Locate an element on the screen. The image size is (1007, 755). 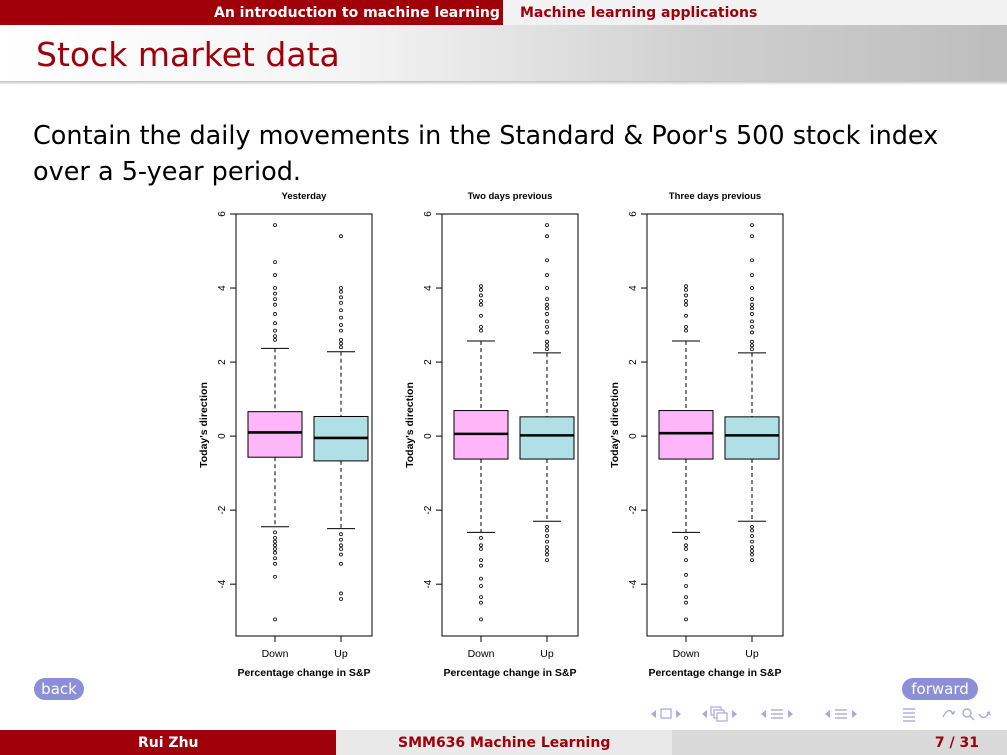
chart-3-ylabel: Today's direction is located at coordinates (615, 425).